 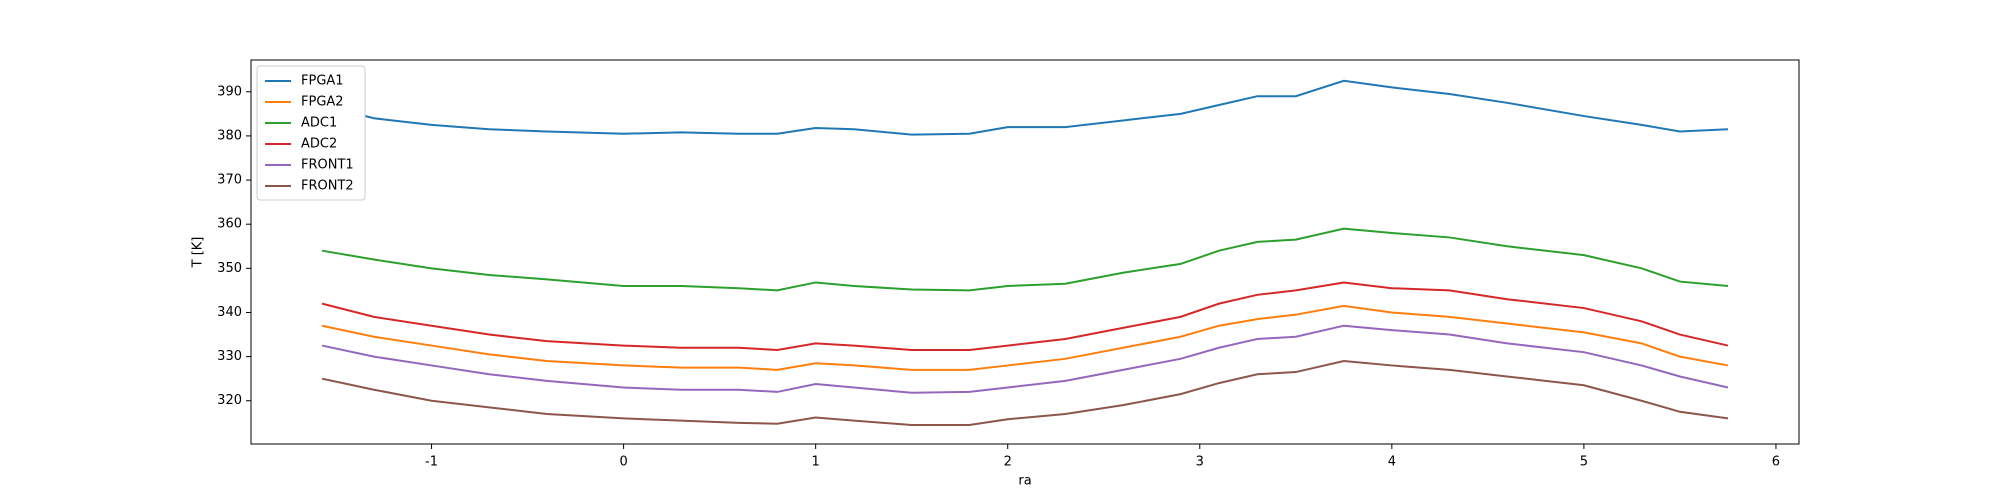 What do you see at coordinates (623, 462) in the screenshot?
I see `x-tick-label: 0` at bounding box center [623, 462].